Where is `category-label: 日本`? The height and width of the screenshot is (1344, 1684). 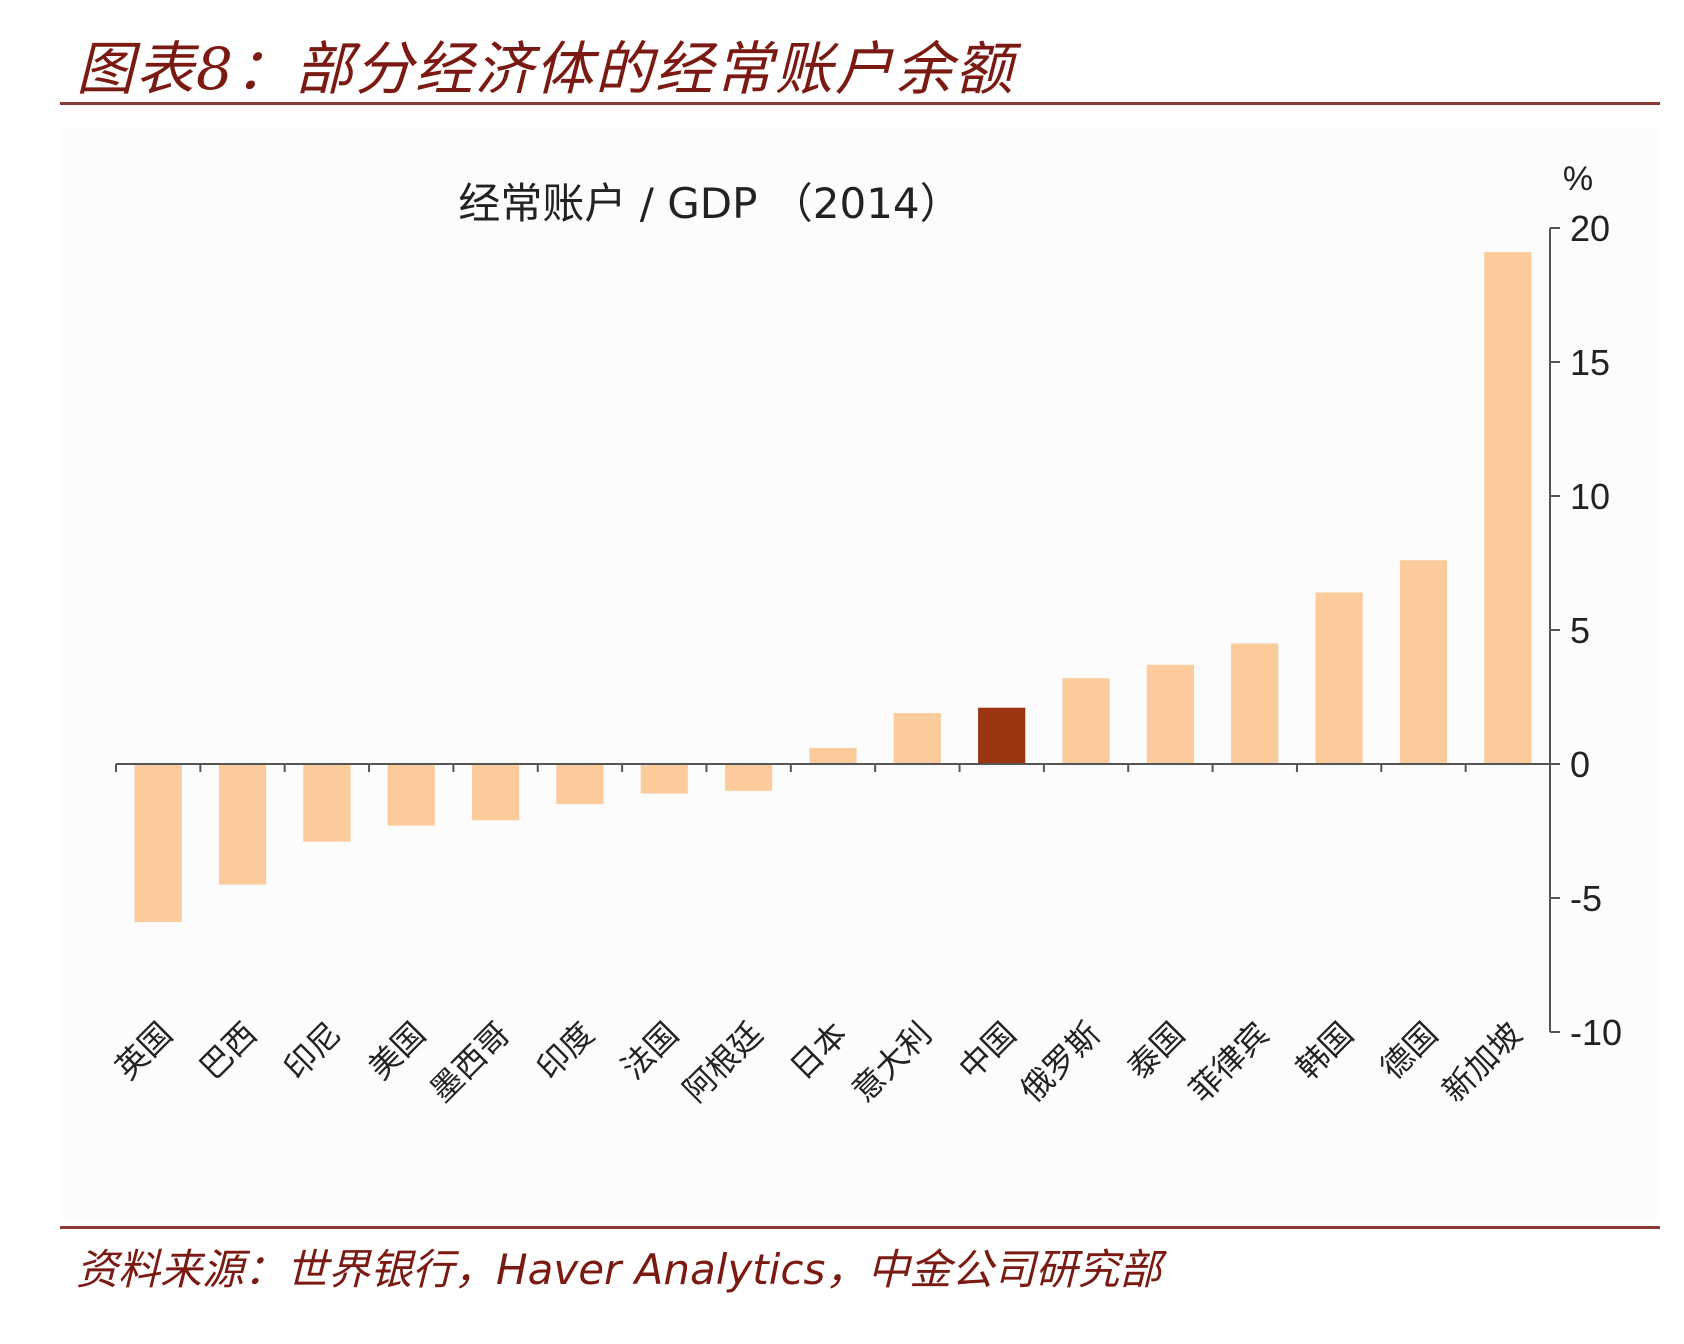 category-label: 日本 is located at coordinates (819, 1051).